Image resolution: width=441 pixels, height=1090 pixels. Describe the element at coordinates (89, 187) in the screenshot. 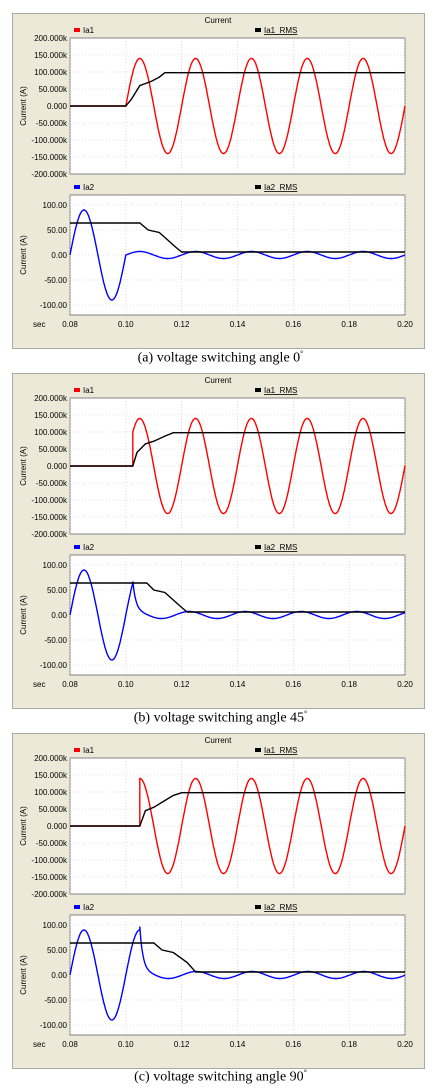

I see `legend-ia2-0: Ia2` at that location.